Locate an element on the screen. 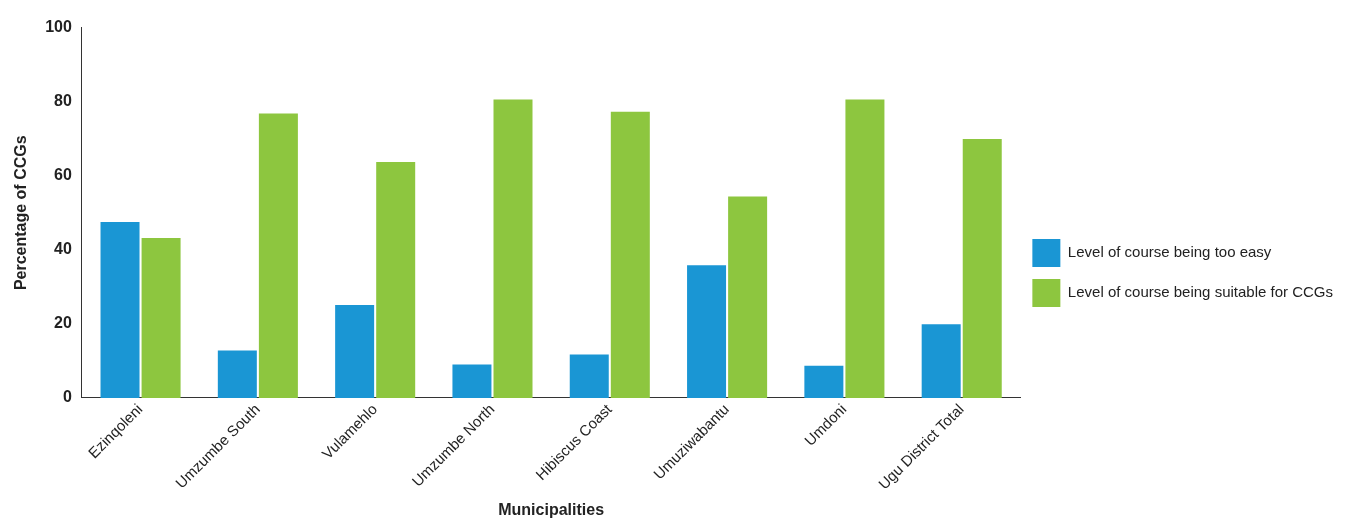 Image resolution: width=1361 pixels, height=532 pixels. x-axis-title: Municipalities is located at coordinates (551, 509).